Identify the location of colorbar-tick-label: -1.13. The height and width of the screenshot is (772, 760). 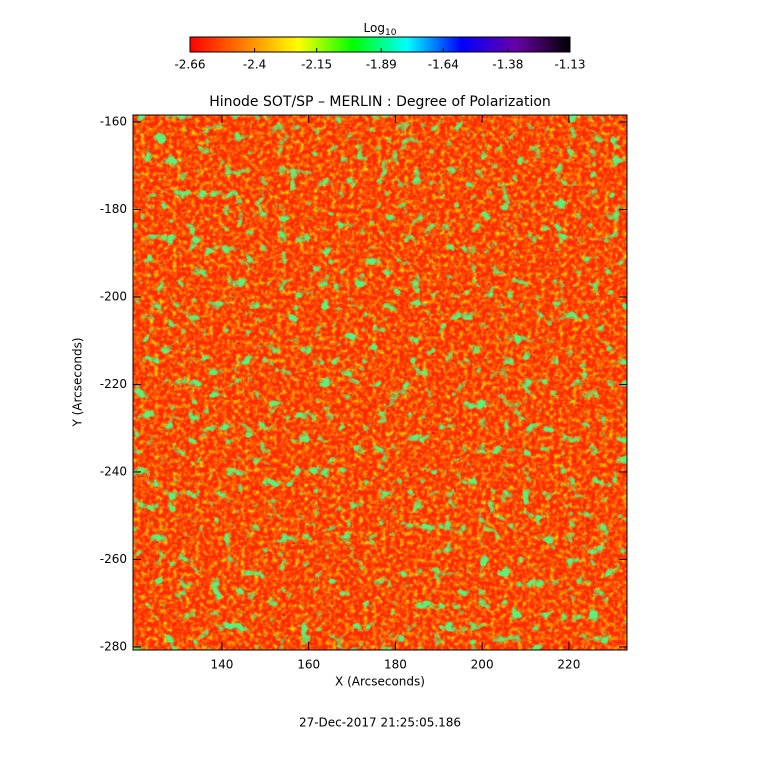
(569, 65).